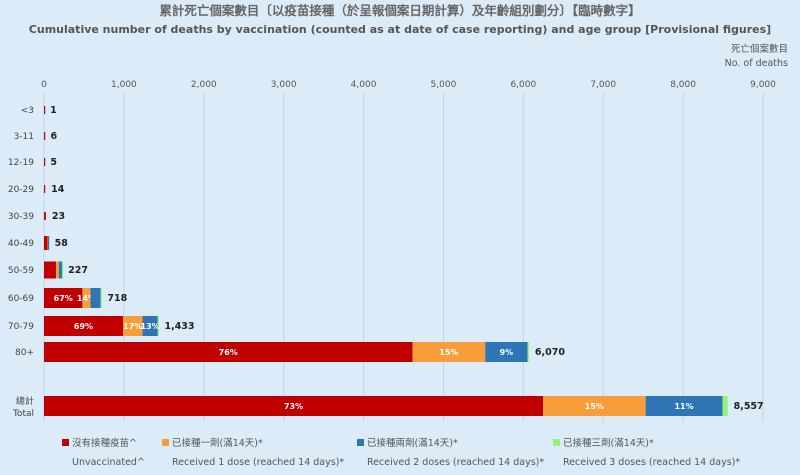 This screenshot has height=475, width=800. I want to click on total-label: 6, so click(53, 136).